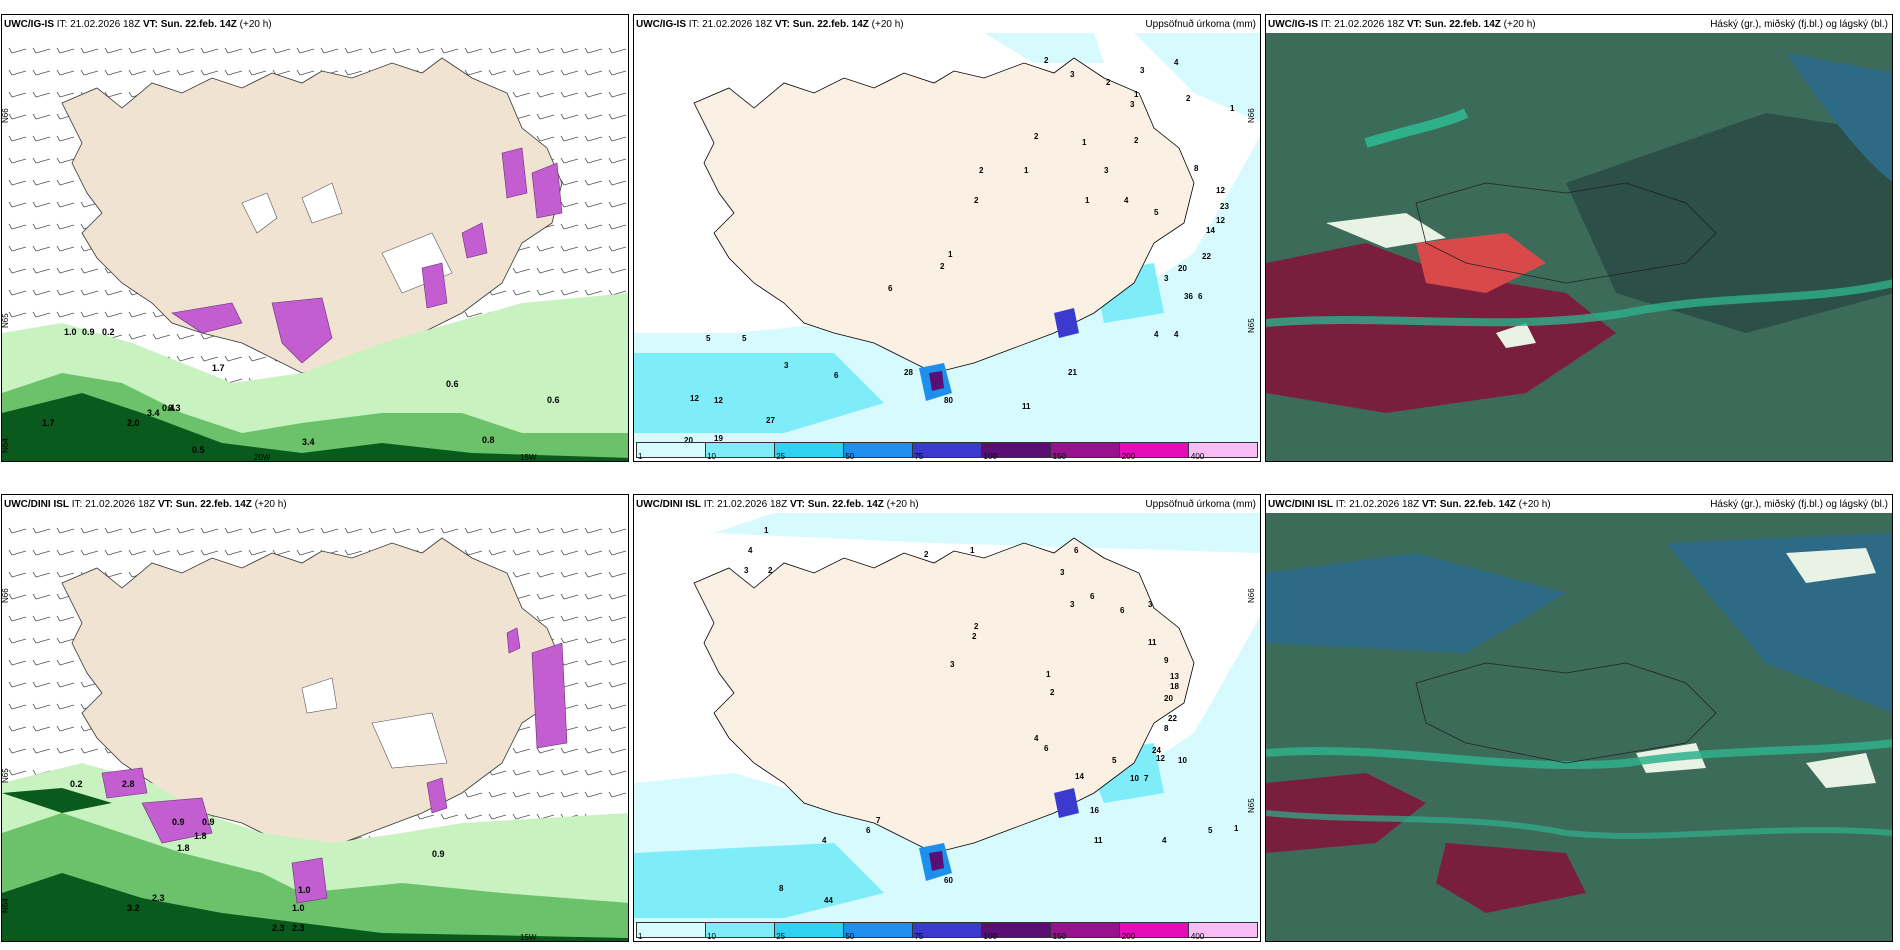  I want to click on map-value-label: 23, so click(1224, 206).